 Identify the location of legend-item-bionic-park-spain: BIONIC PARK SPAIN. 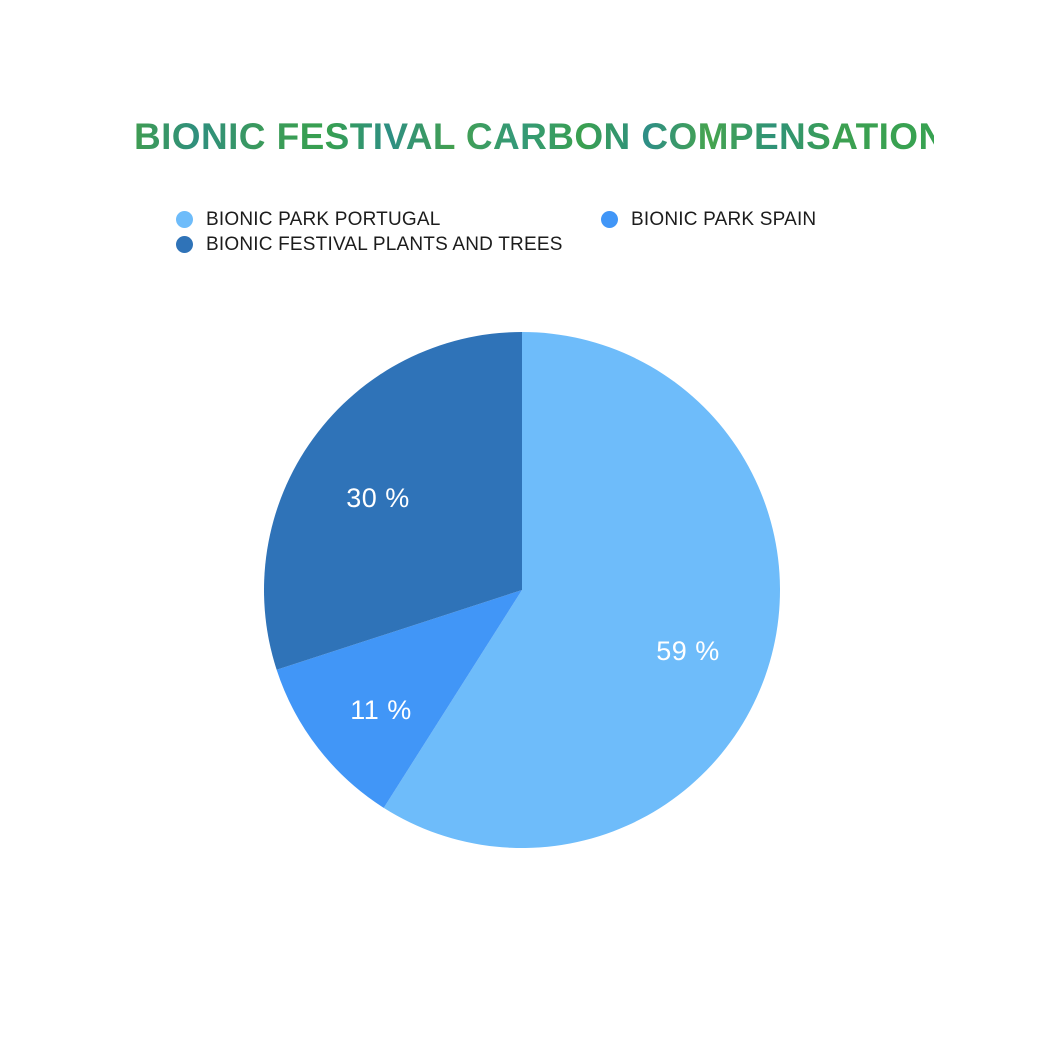
(708, 219).